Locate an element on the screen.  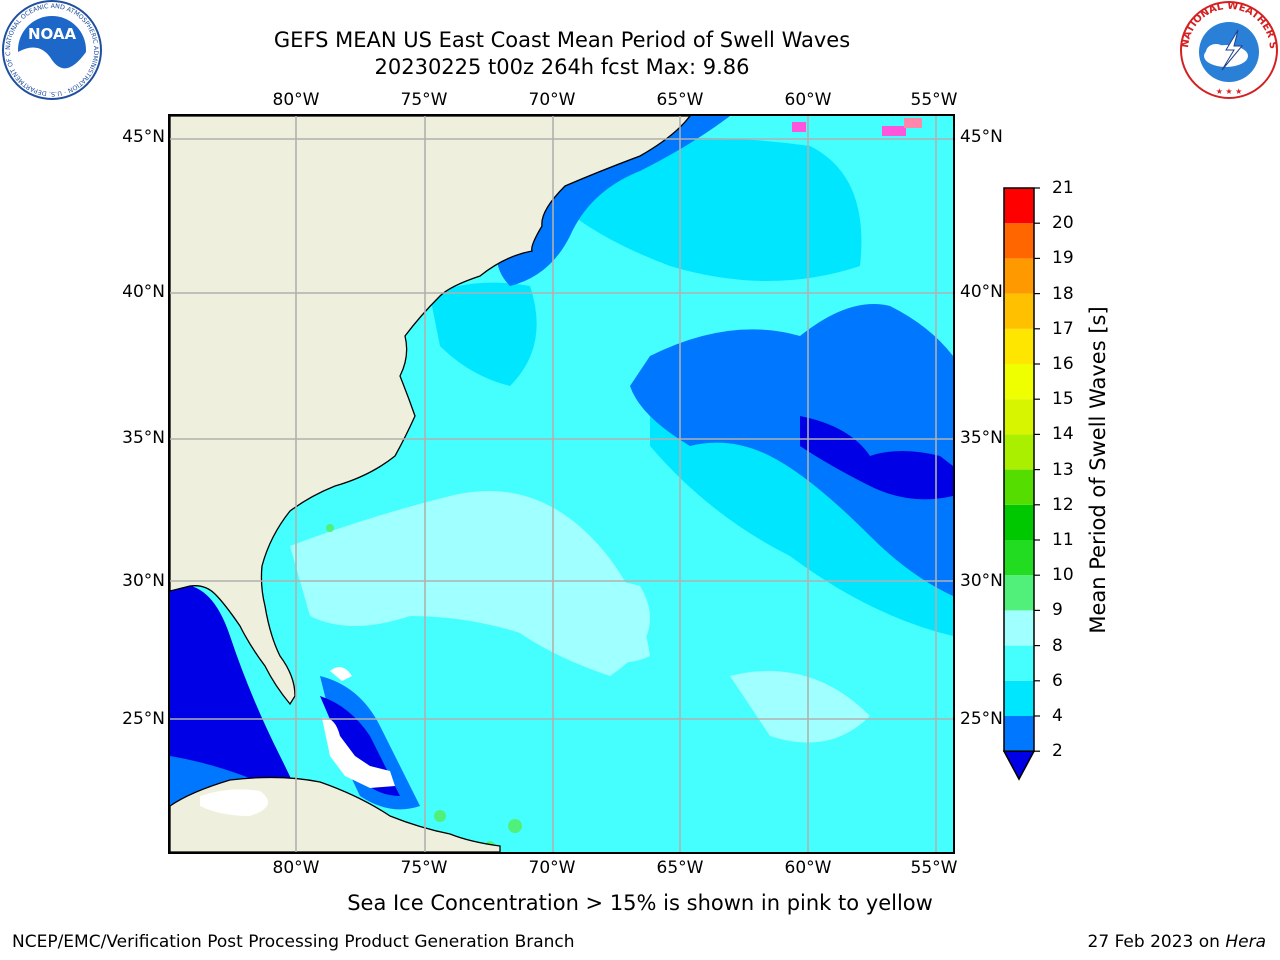
colorbar-tick-label: 12 is located at coordinates (1063, 504).